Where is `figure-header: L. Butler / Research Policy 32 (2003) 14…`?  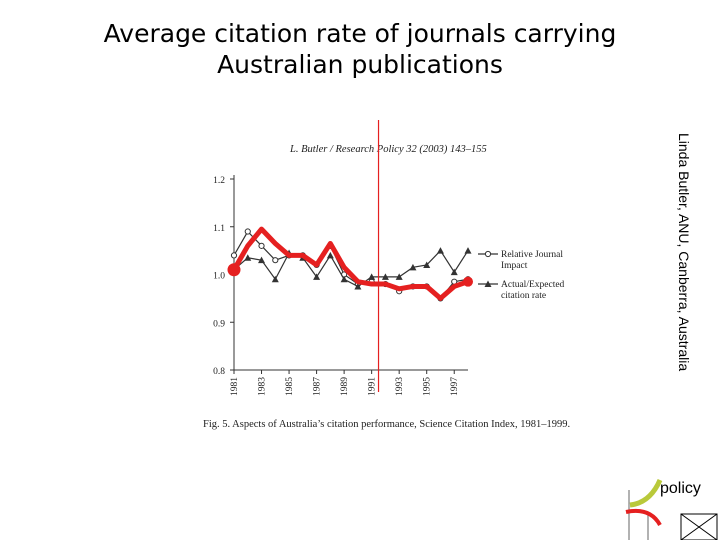 figure-header: L. Butler / Research Policy 32 (2003) 14… is located at coordinates (388, 149).